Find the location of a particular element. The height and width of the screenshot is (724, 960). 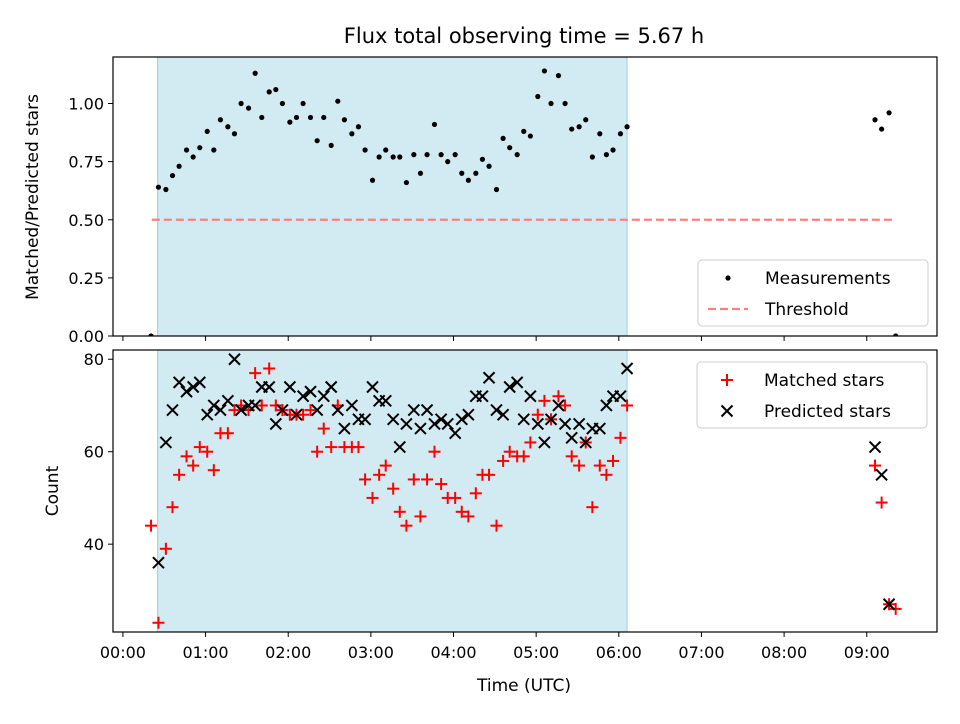

chart-title: Flux total observing time = 5.67 h is located at coordinates (524, 36).